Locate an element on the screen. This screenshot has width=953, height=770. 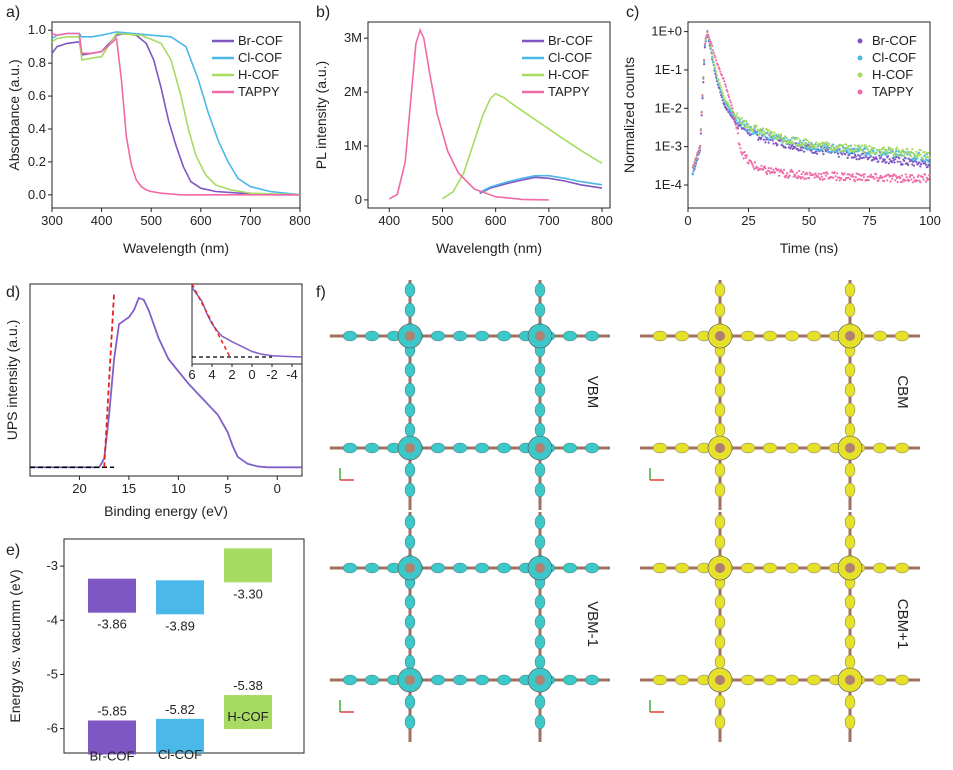
inset-x-tick-label: 0 is located at coordinates (251, 374).